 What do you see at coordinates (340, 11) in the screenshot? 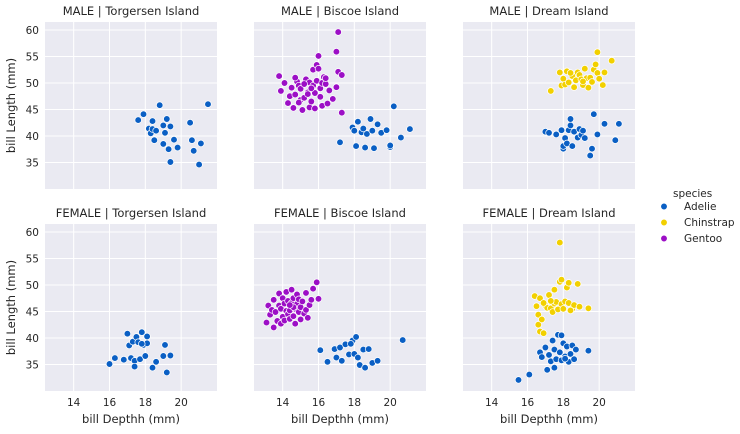
I see `panel-title: MALE | Biscoe Island` at bounding box center [340, 11].